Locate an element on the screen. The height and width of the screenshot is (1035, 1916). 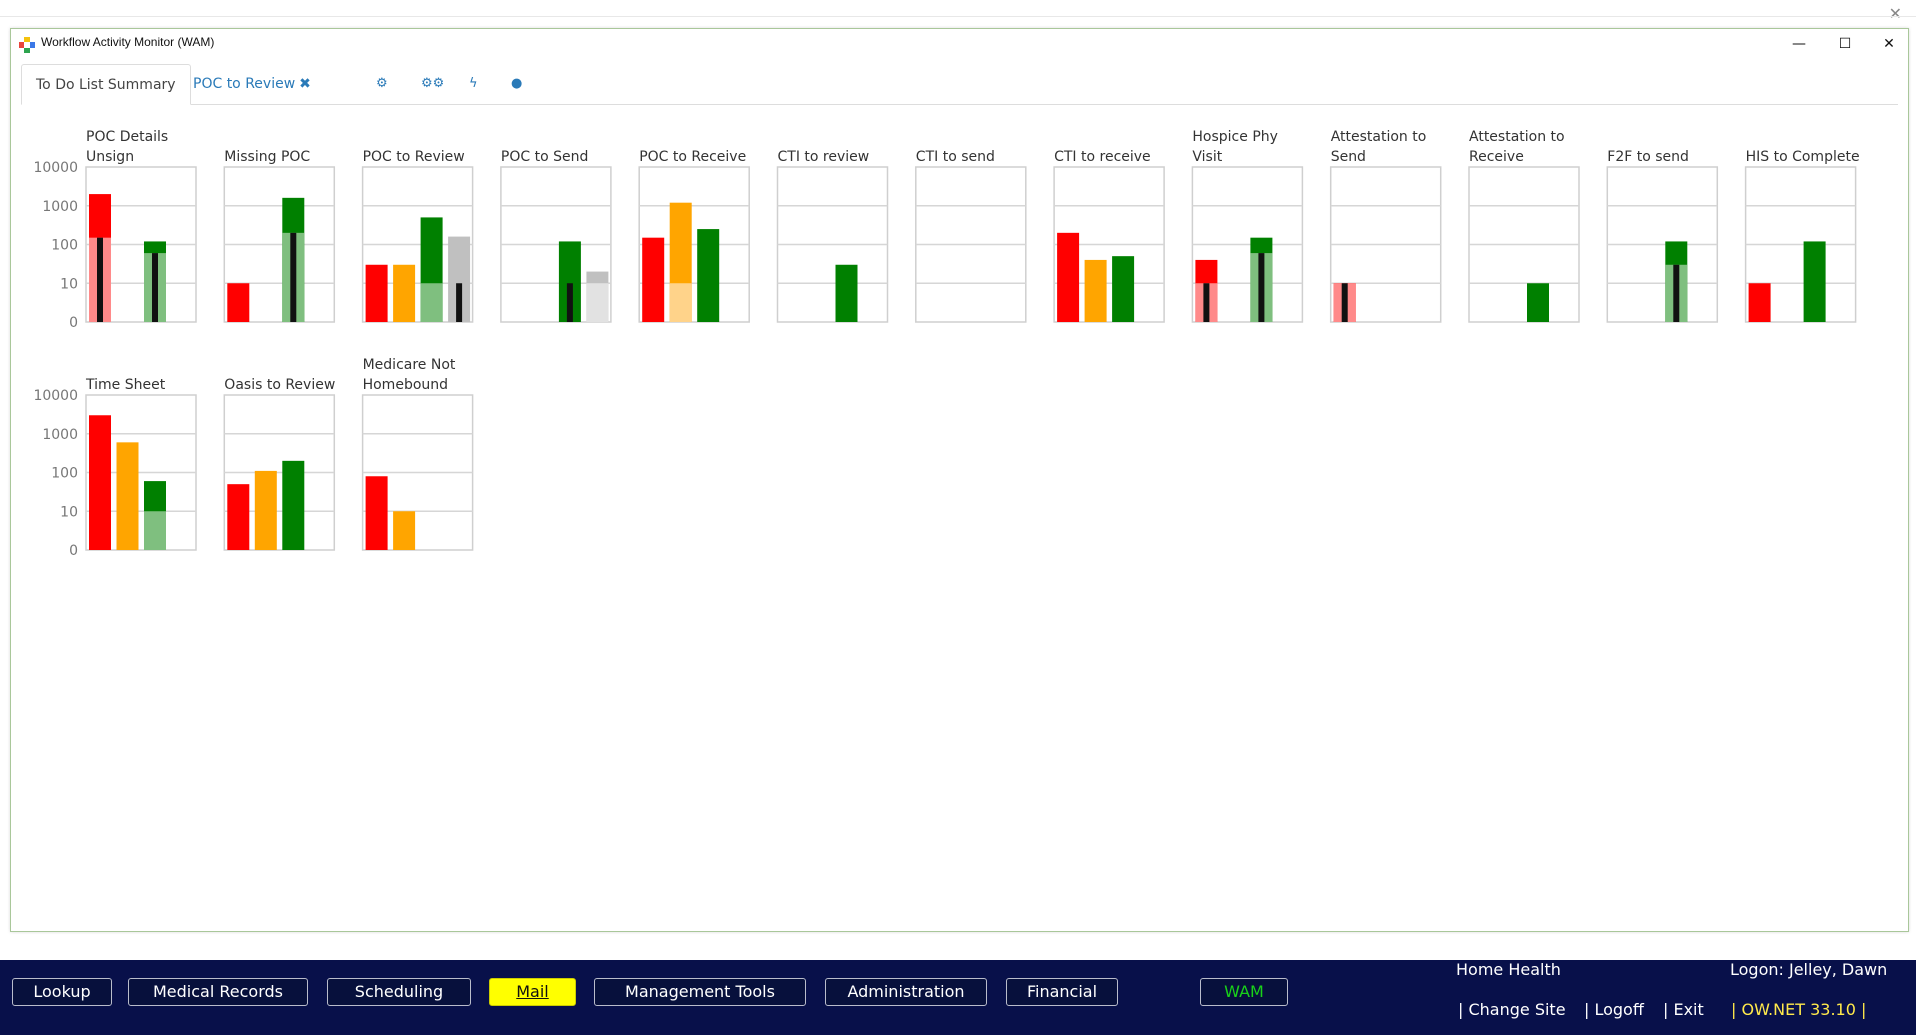
chart-title: CTI to review is located at coordinates (824, 157).